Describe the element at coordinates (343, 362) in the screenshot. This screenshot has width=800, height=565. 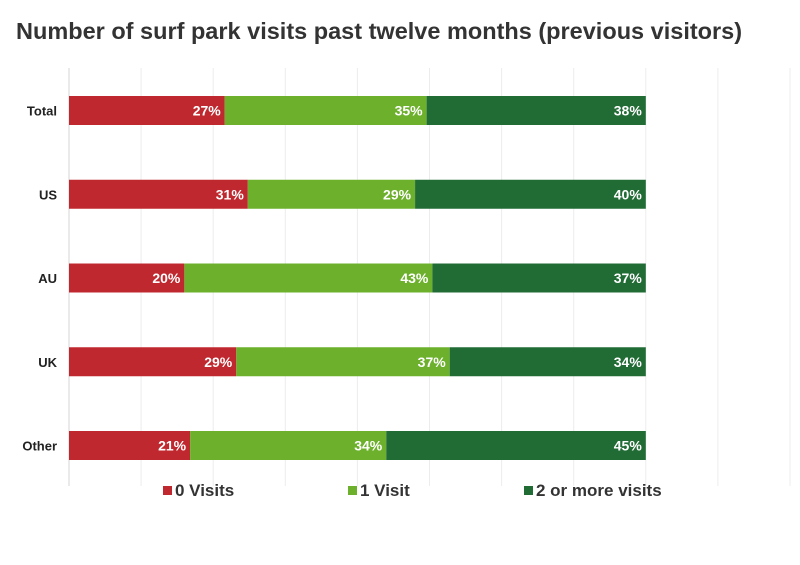
I see `bar-uk-1-visit` at that location.